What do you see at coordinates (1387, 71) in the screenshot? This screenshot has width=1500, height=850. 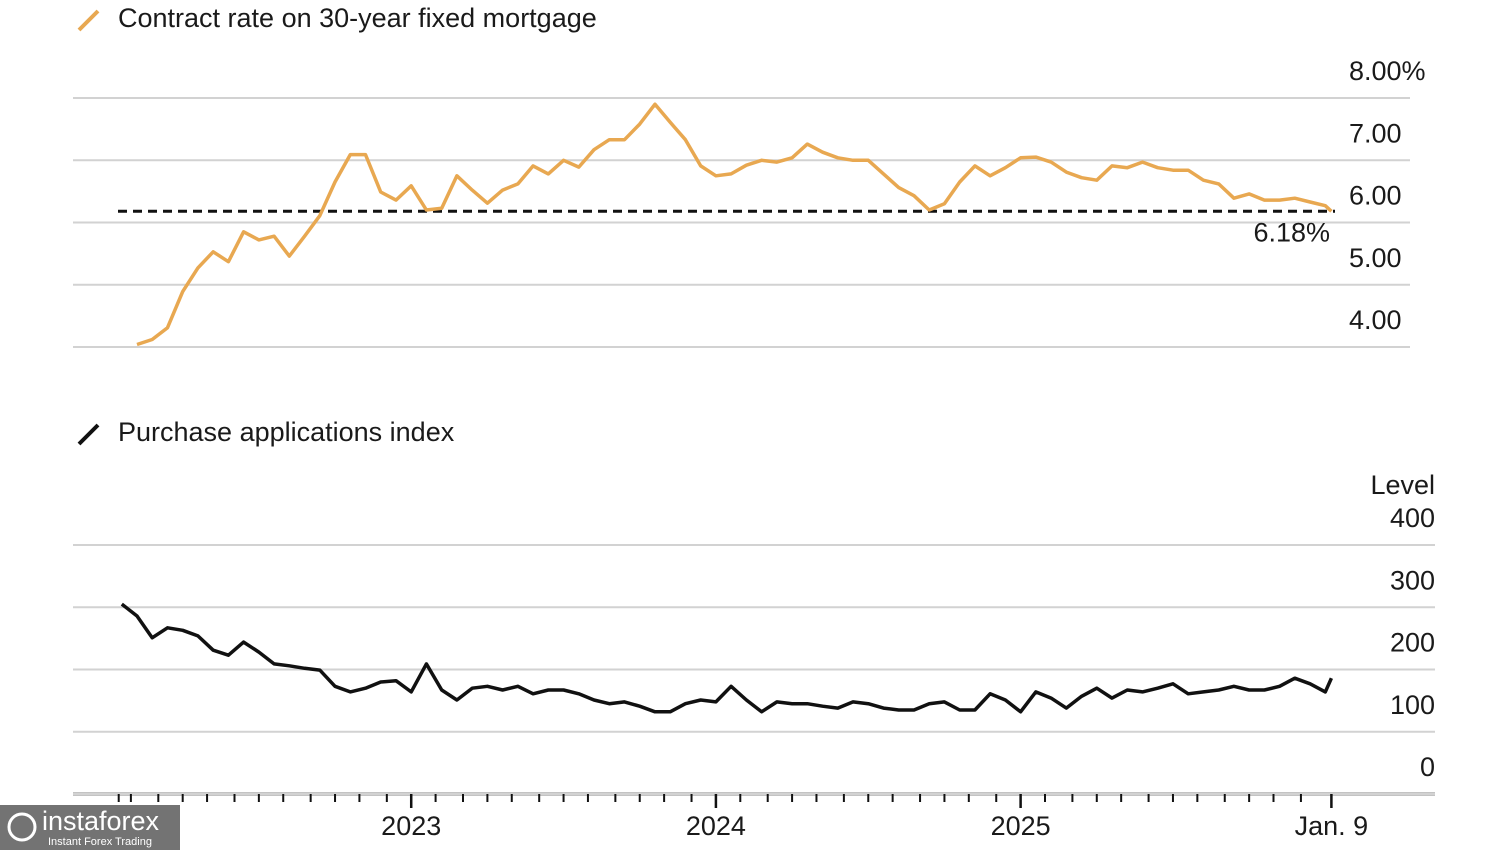 I see `y-tick-label: 8.00%` at bounding box center [1387, 71].